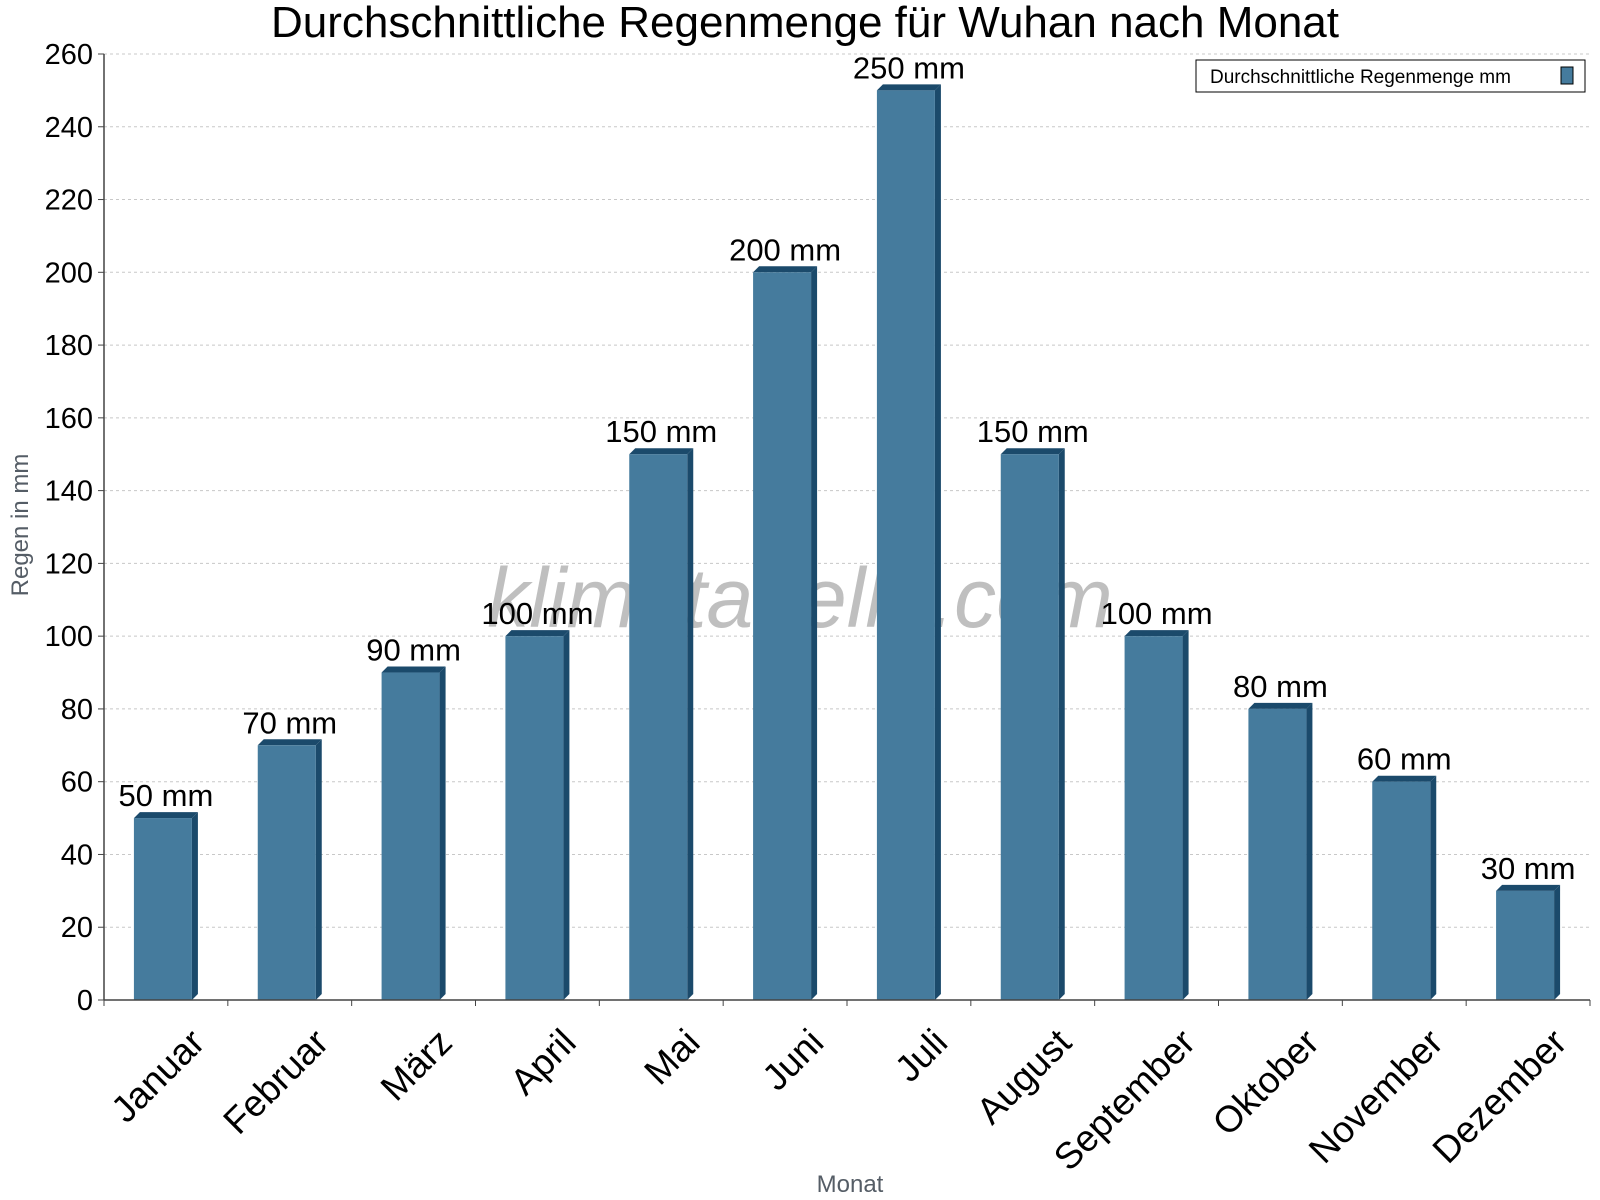 The width and height of the screenshot is (1600, 1200). Describe the element at coordinates (850, 1184) in the screenshot. I see `x-axis-label: Monat` at that location.